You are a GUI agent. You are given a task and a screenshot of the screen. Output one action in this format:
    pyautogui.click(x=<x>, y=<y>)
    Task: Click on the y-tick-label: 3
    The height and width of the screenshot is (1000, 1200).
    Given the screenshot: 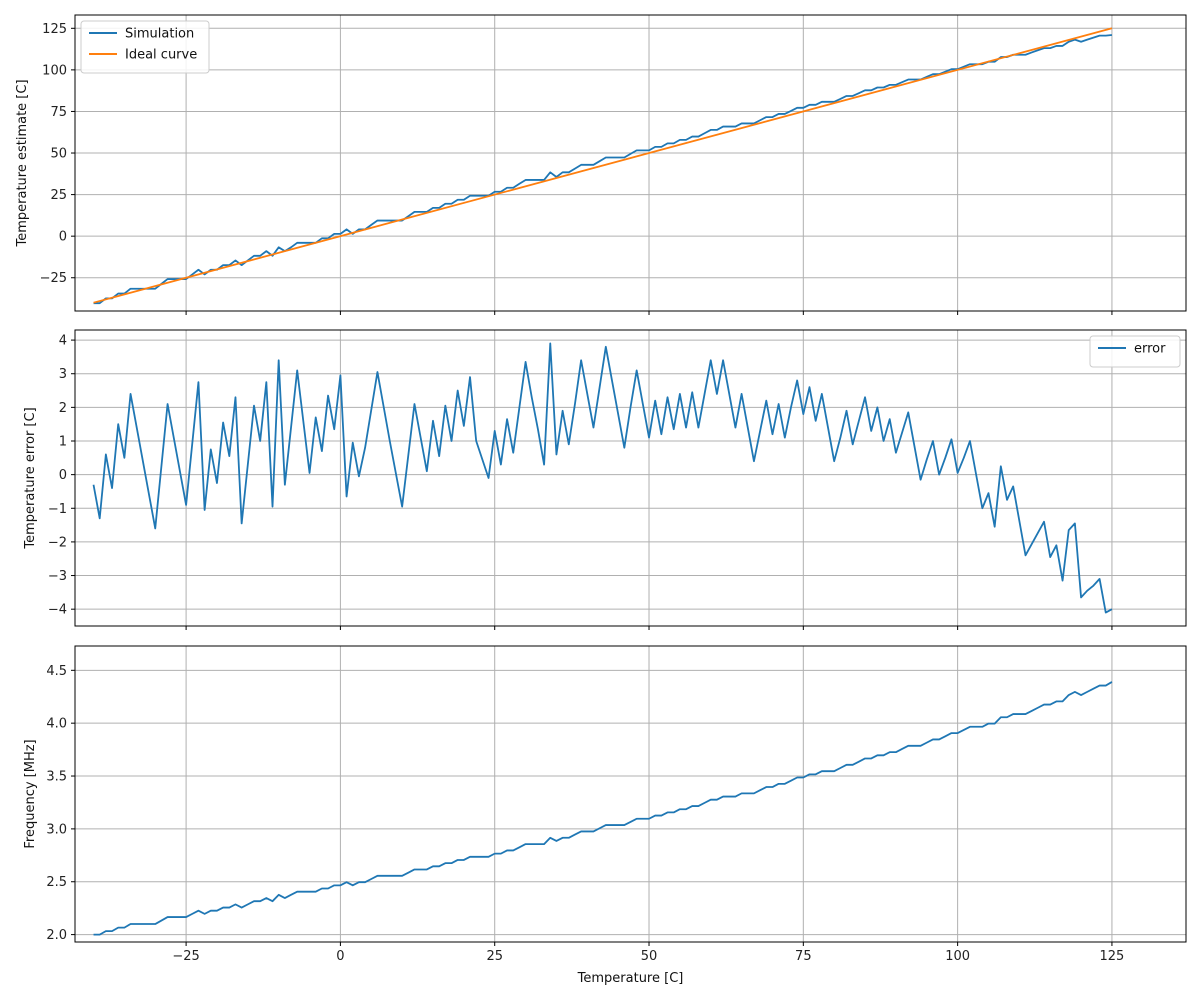 What is the action you would take?
    pyautogui.click(x=63, y=374)
    